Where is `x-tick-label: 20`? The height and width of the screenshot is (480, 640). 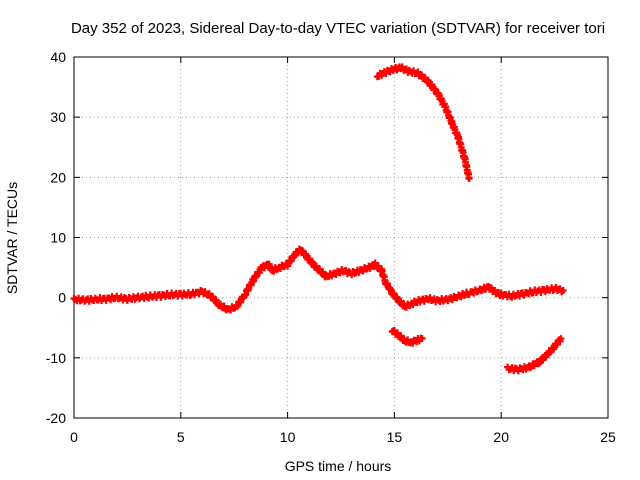
x-tick-label: 20 is located at coordinates (501, 437).